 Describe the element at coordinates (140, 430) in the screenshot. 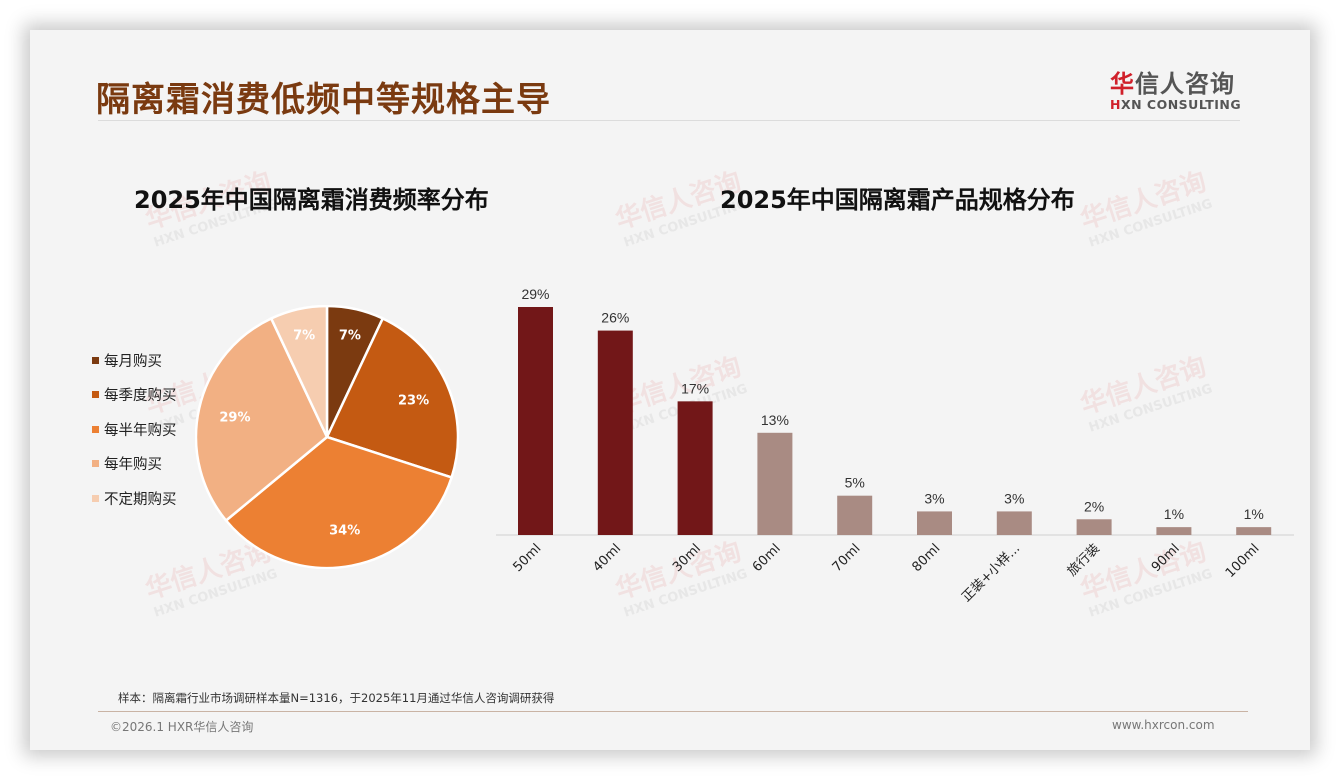

I see `legend-label: 每半年购买` at that location.